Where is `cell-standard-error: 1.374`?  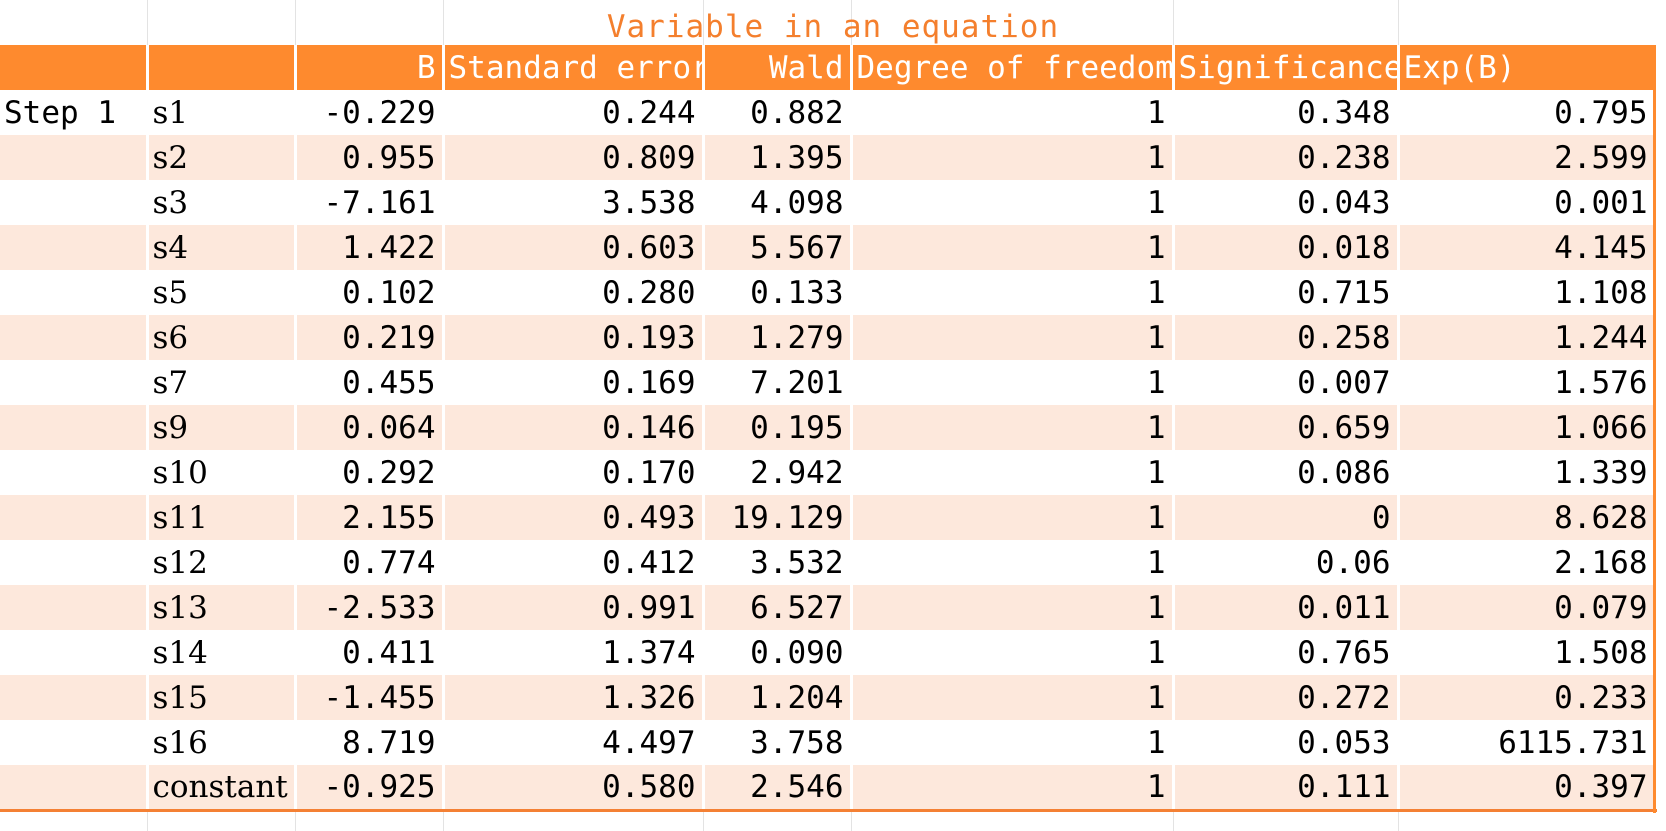
cell-standard-error: 1.374 is located at coordinates (574, 652).